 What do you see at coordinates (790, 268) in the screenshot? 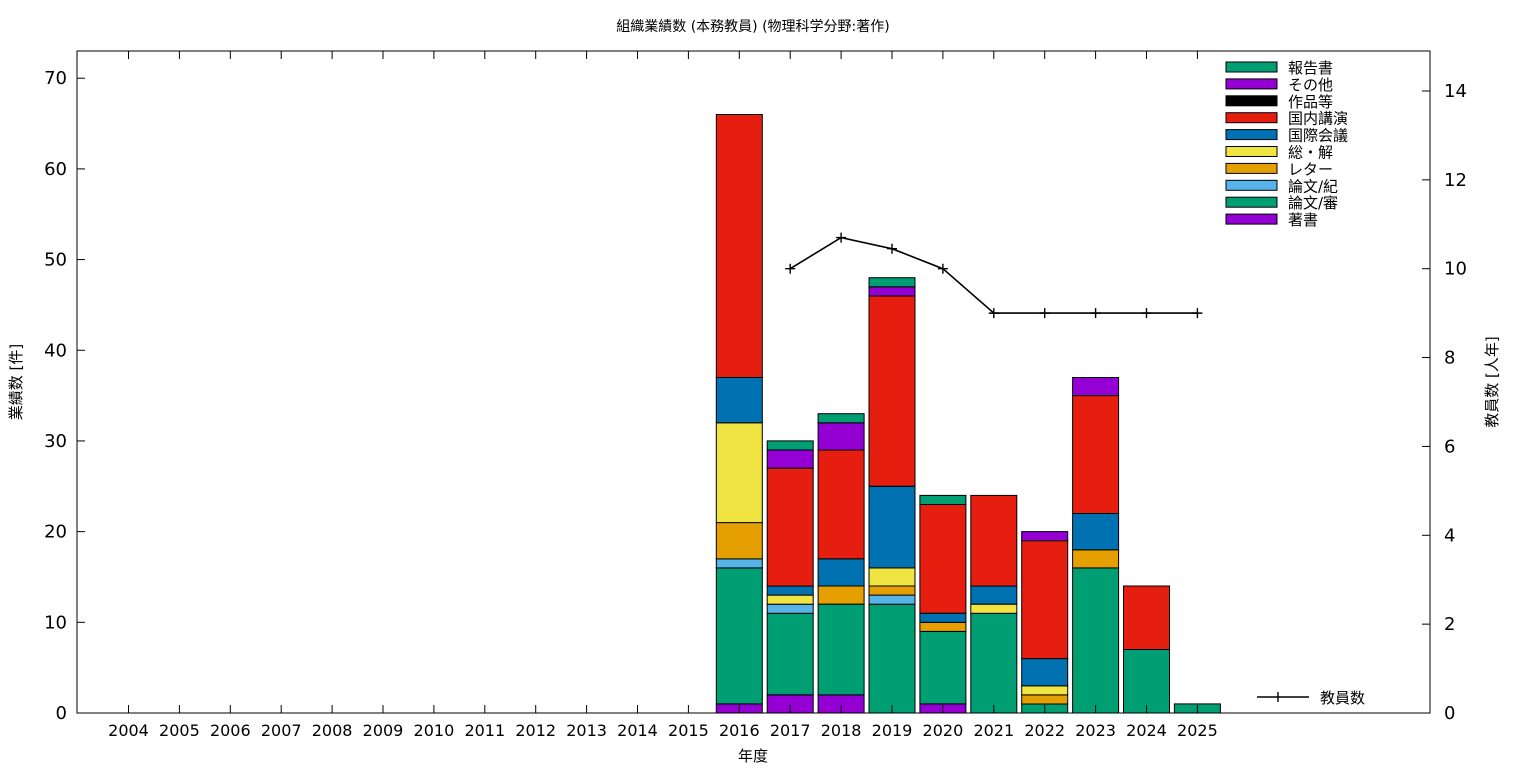
I see `line-point-2017` at bounding box center [790, 268].